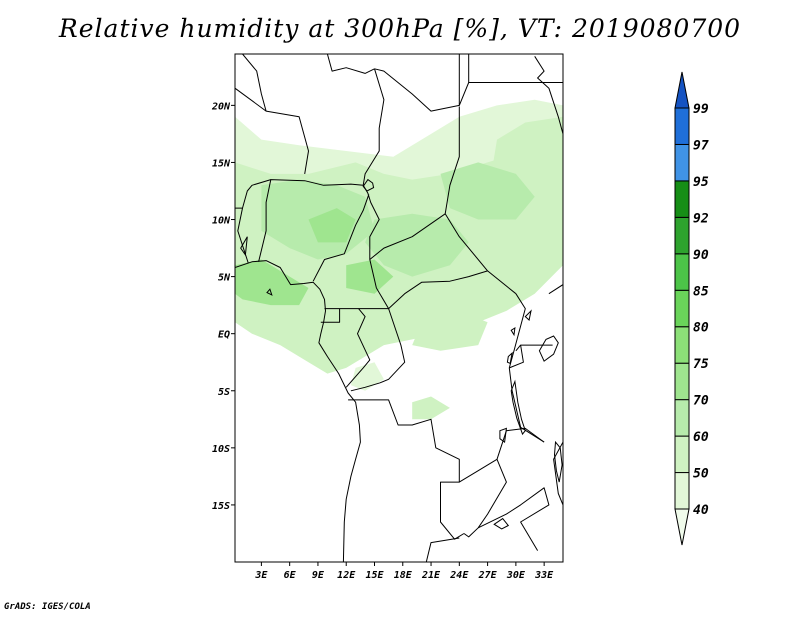 The width and height of the screenshot is (800, 618). I want to click on lat-tick-label: 5S, so click(224, 392).